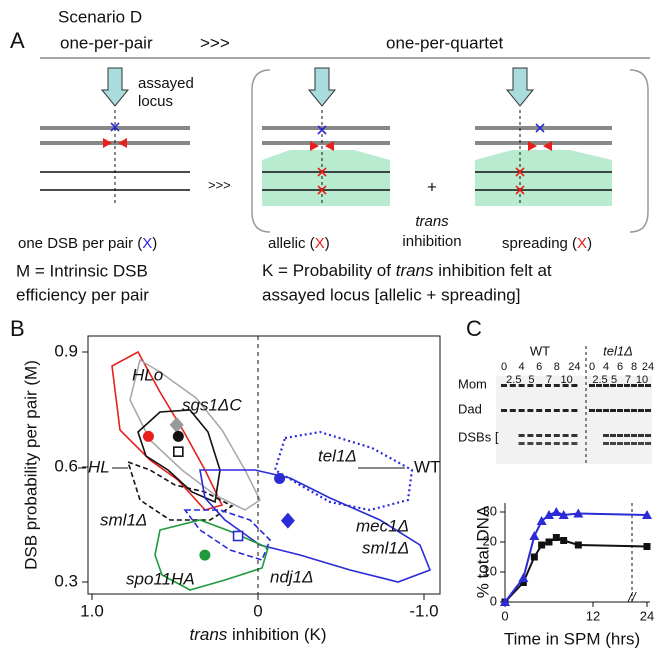 This screenshot has height=661, width=656. I want to click on x-tick-label: 24, so click(647, 615).